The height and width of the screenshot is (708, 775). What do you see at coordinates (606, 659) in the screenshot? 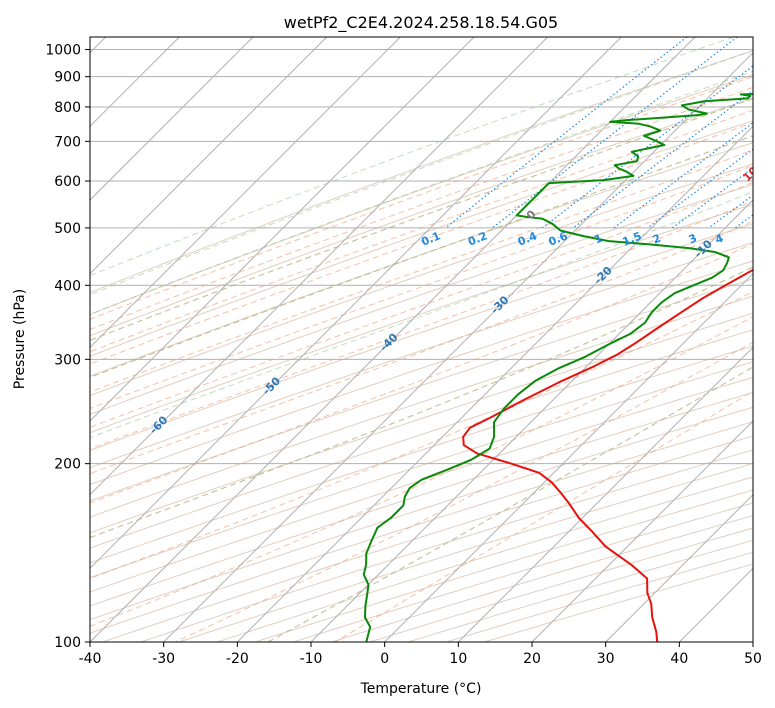
I see `x-tick-label: 30` at bounding box center [606, 659].